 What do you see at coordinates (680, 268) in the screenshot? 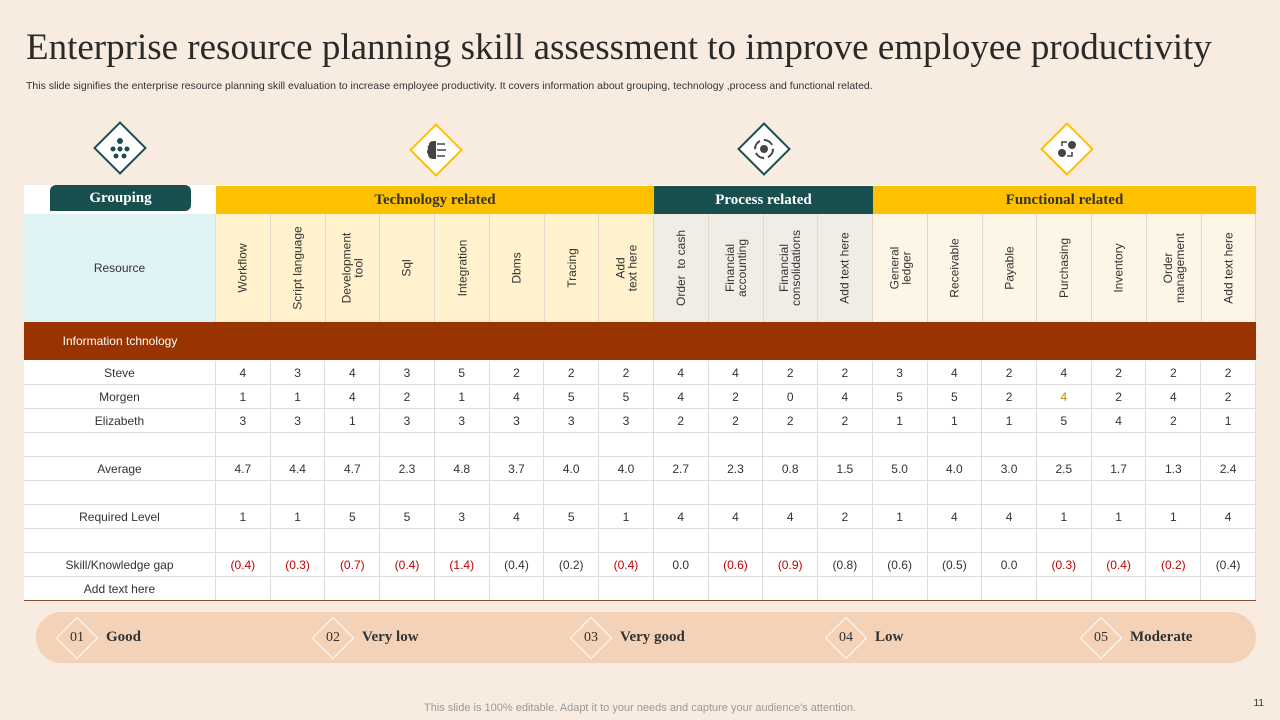
I see `column-header-label: Order to cash` at bounding box center [680, 268].